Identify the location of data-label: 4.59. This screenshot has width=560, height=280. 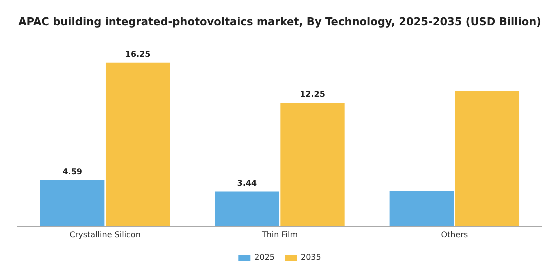
(72, 171).